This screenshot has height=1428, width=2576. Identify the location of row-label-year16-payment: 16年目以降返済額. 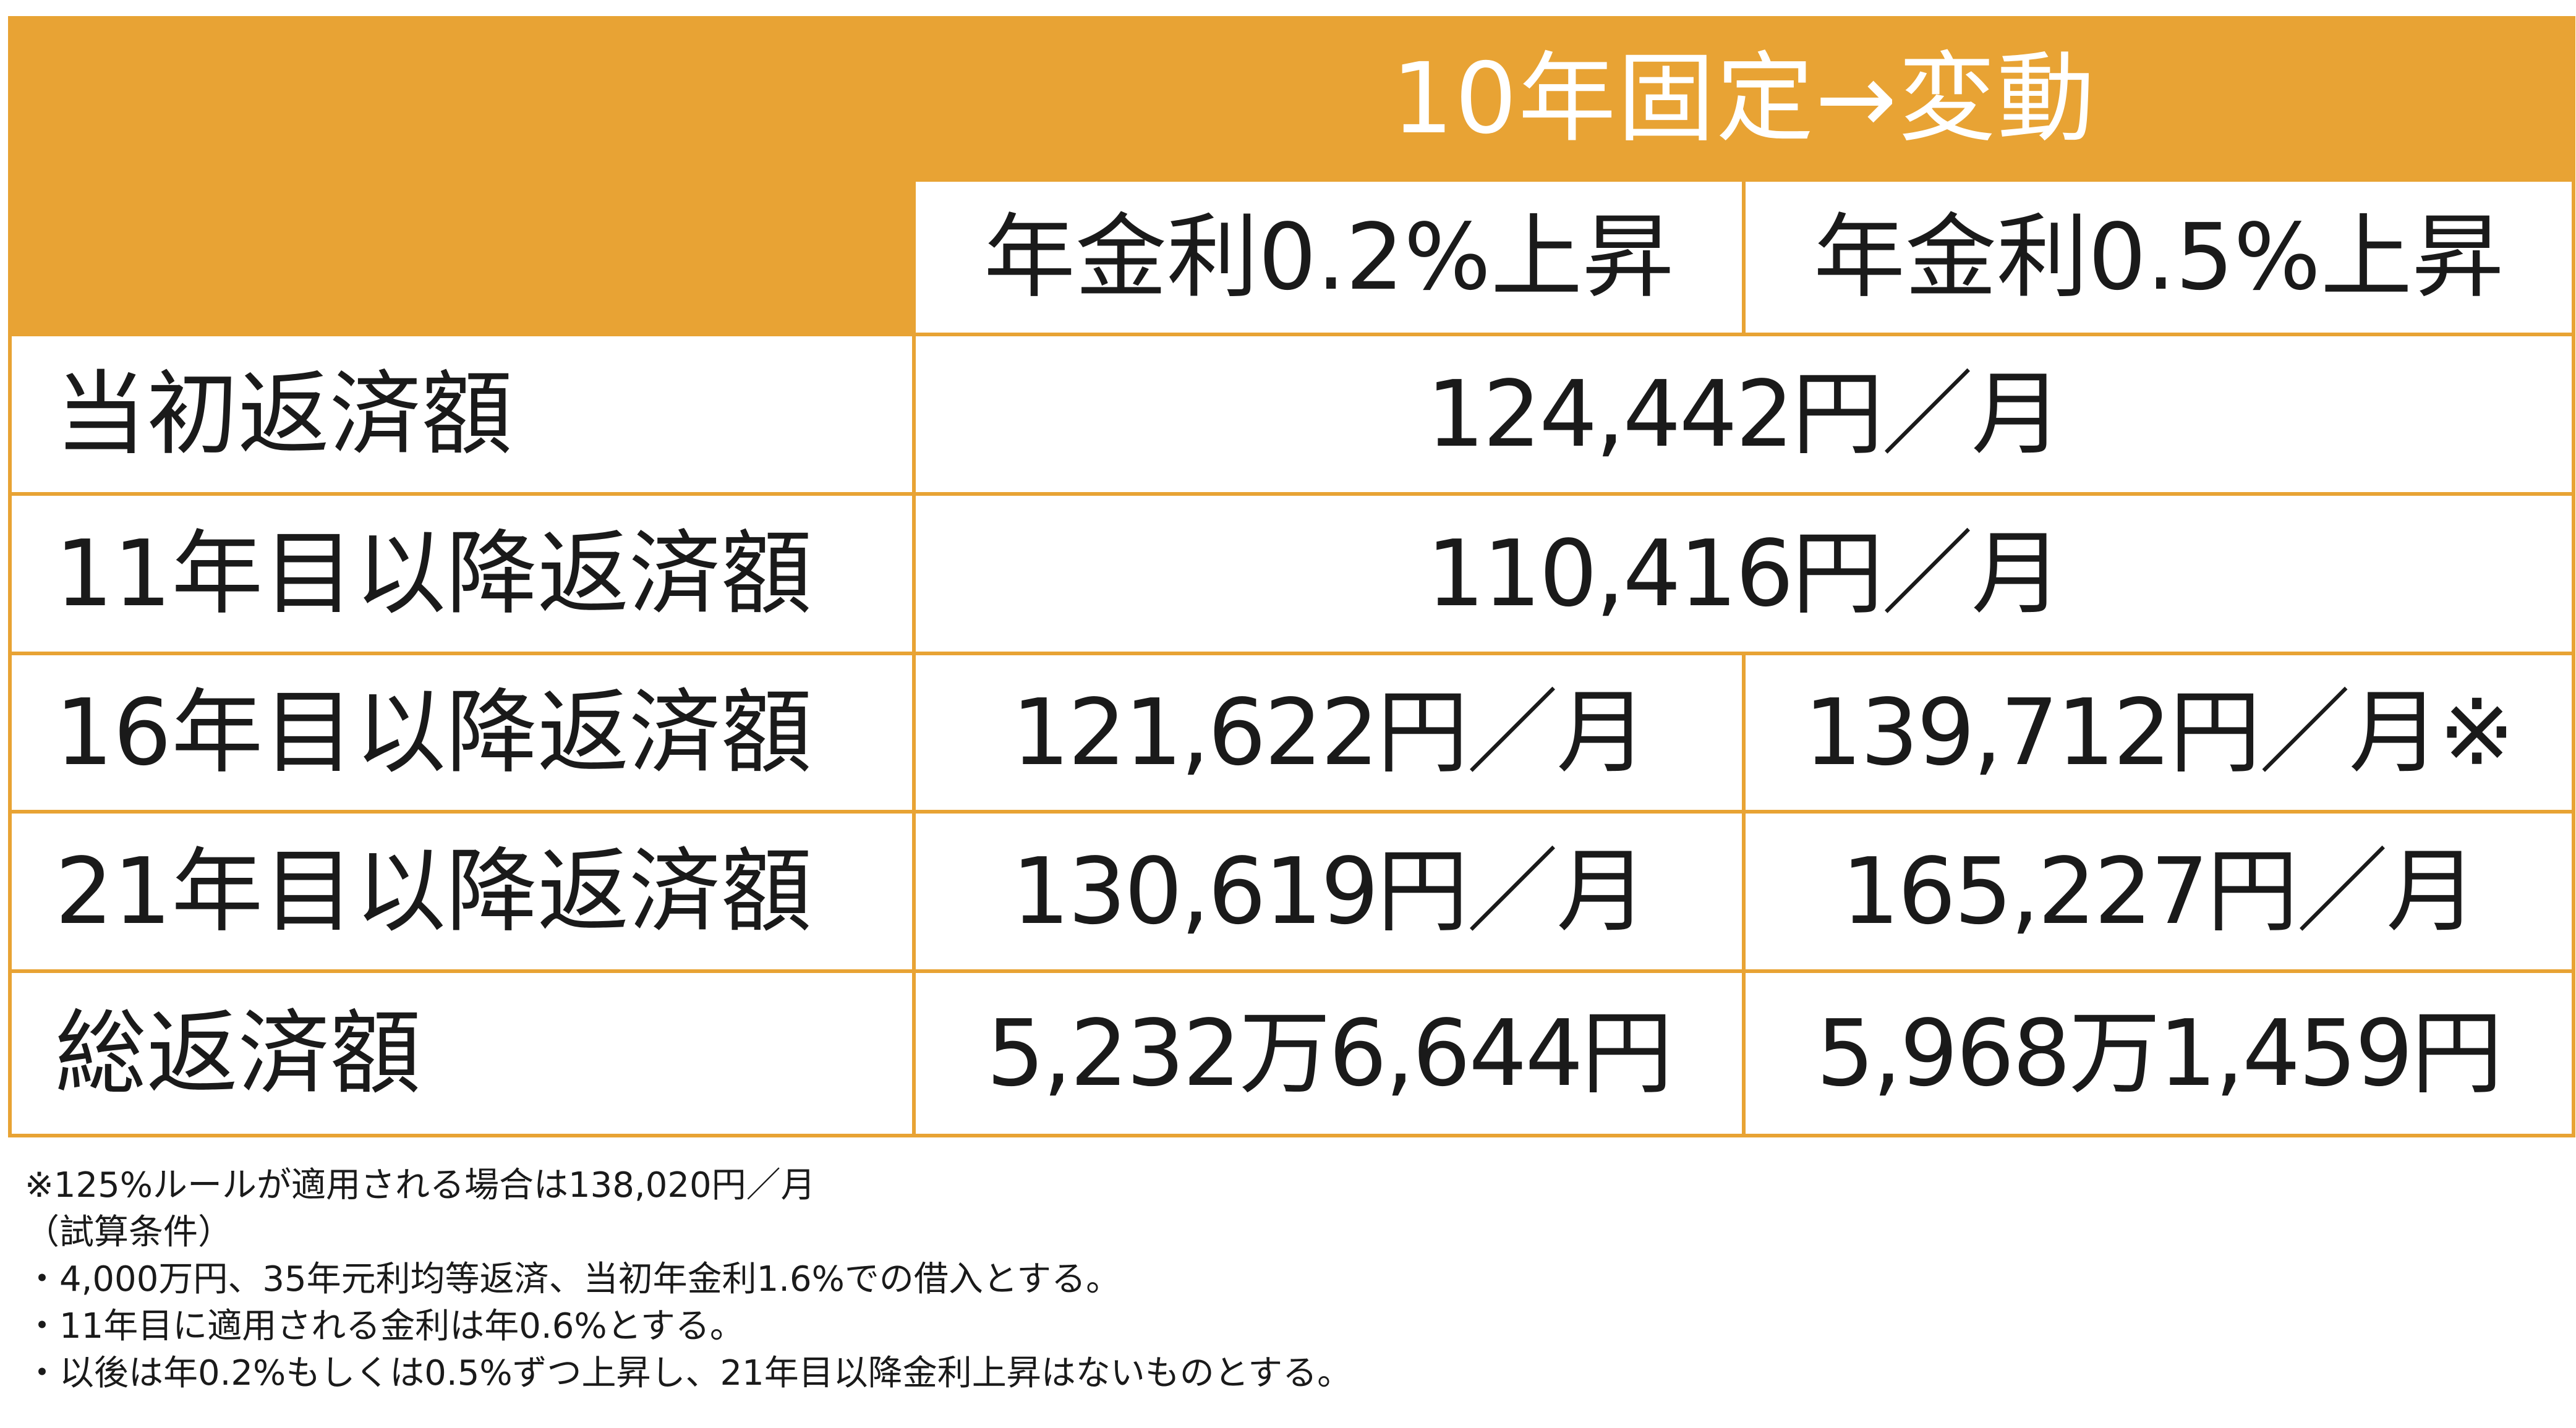
(462, 733).